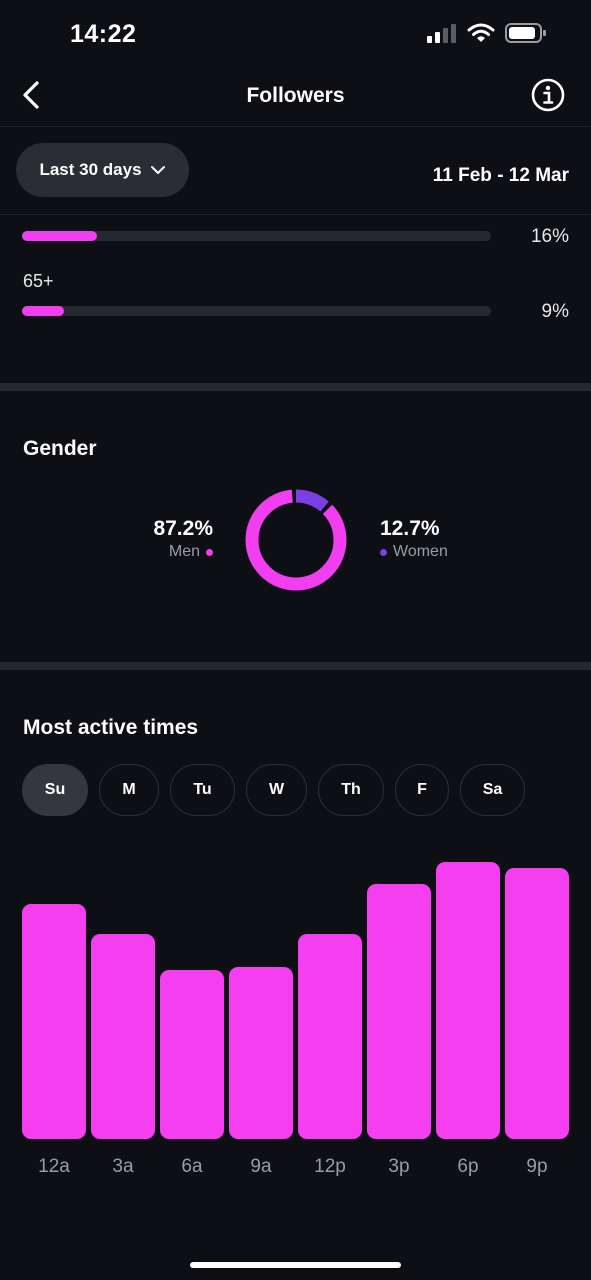 Image resolution: width=591 pixels, height=1280 pixels. I want to click on date-range-text: 11 Feb - 12 Mar, so click(500, 175).